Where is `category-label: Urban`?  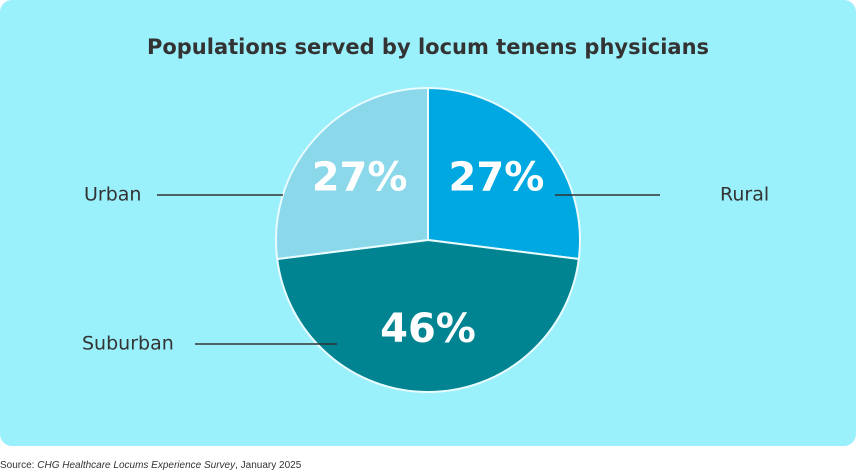 category-label: Urban is located at coordinates (112, 195).